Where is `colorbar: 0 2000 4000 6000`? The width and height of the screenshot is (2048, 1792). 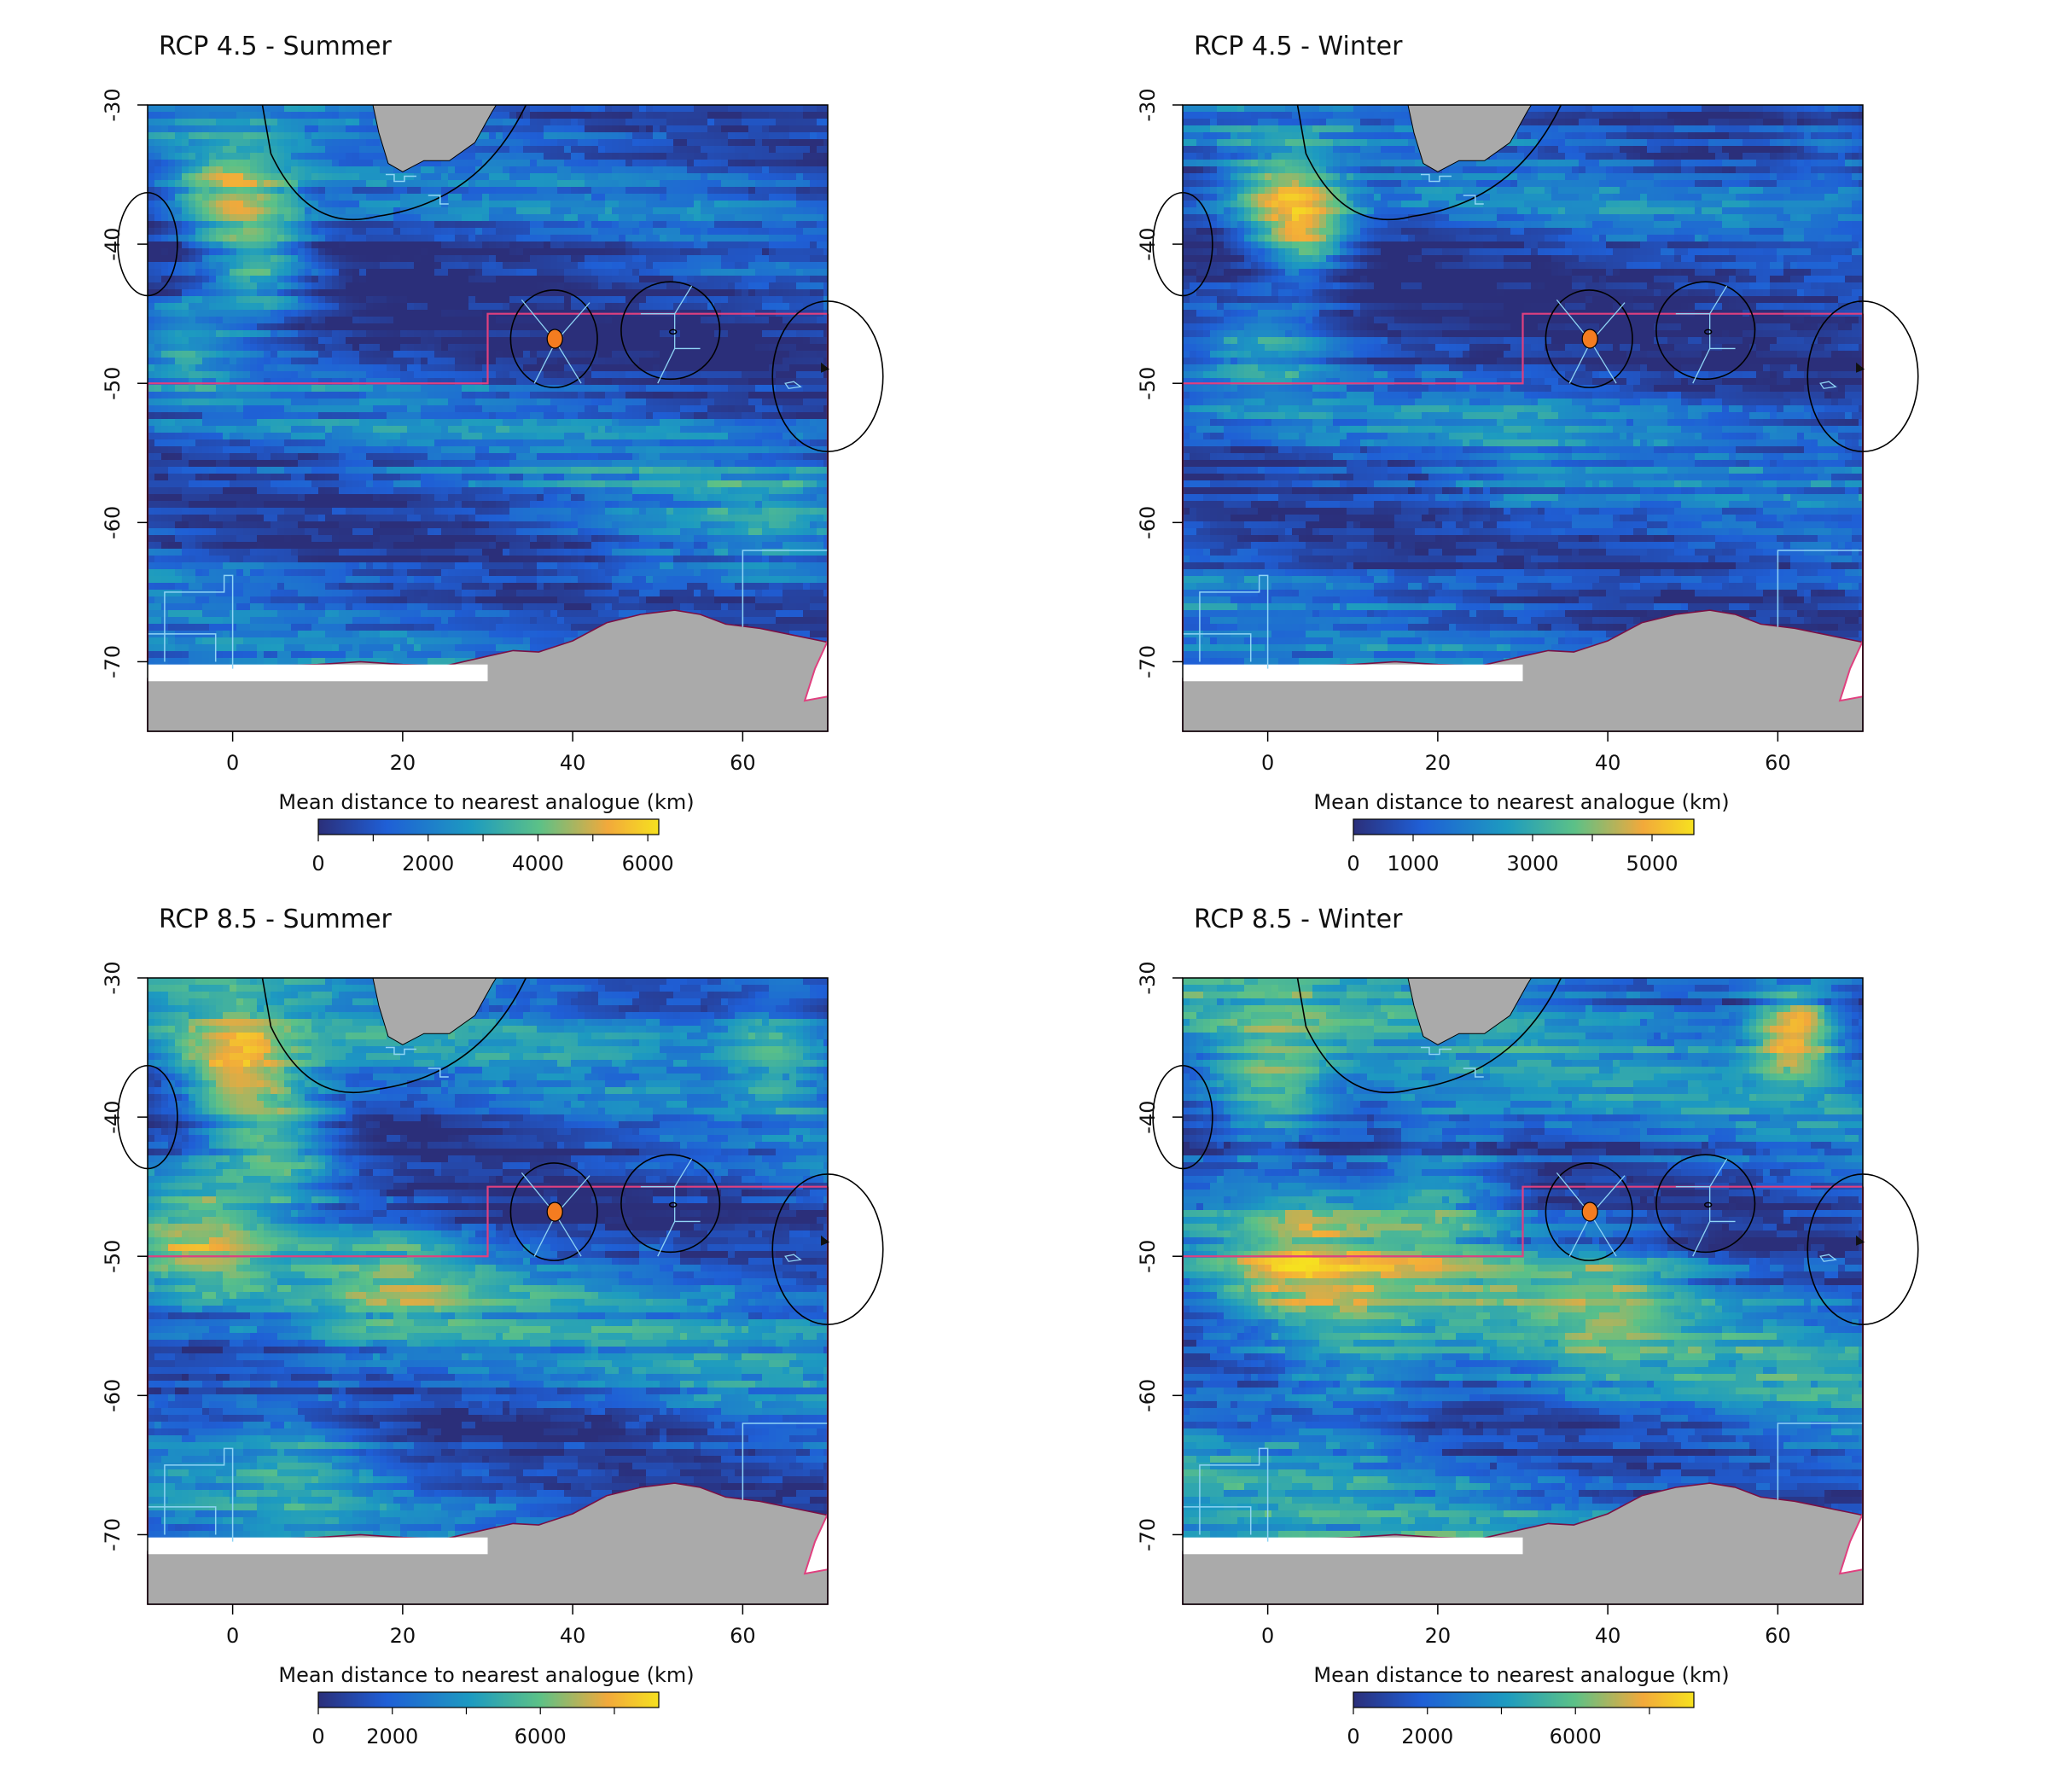
colorbar: 0 2000 4000 6000 is located at coordinates (493, 847).